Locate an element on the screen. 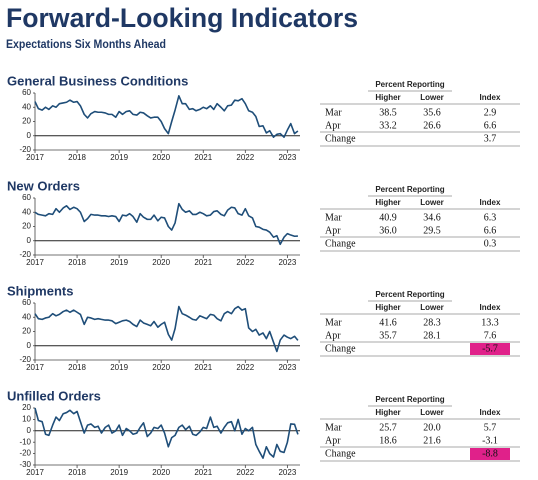 The height and width of the screenshot is (480, 538). y-tick-label: 10 is located at coordinates (26, 419).